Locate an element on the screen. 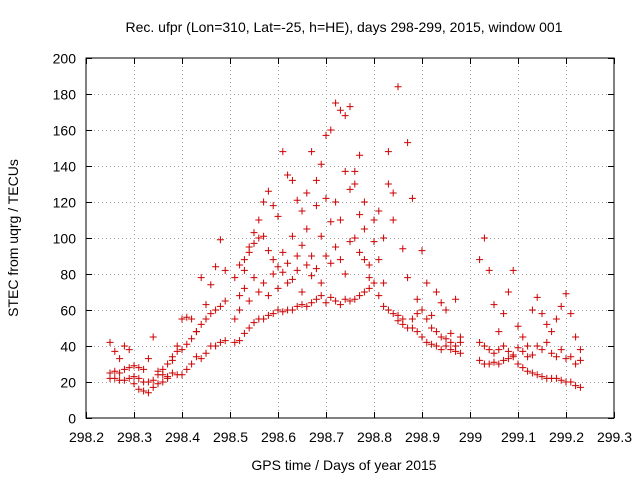  x-tick-label: 298.8 is located at coordinates (374, 437).